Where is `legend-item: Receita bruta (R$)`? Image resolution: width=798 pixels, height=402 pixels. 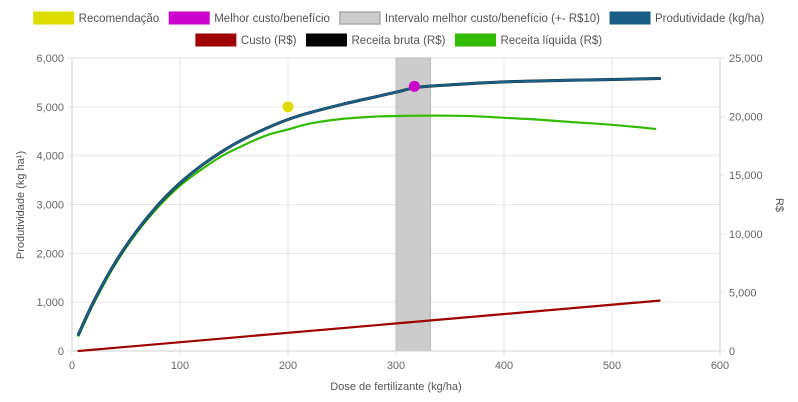
legend-item: Receita bruta (R$) is located at coordinates (376, 40).